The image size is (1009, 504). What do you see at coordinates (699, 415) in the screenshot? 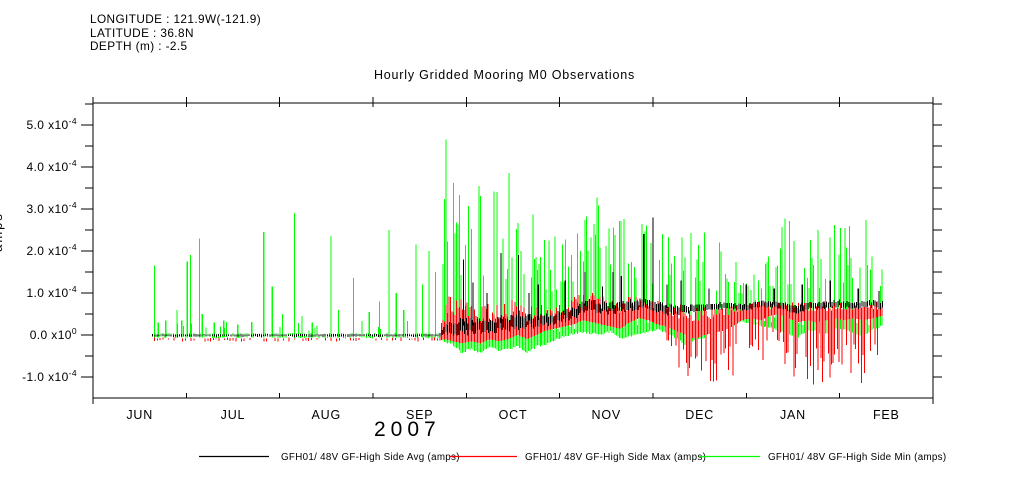
I see `x-tick-label: DEC` at bounding box center [699, 415].